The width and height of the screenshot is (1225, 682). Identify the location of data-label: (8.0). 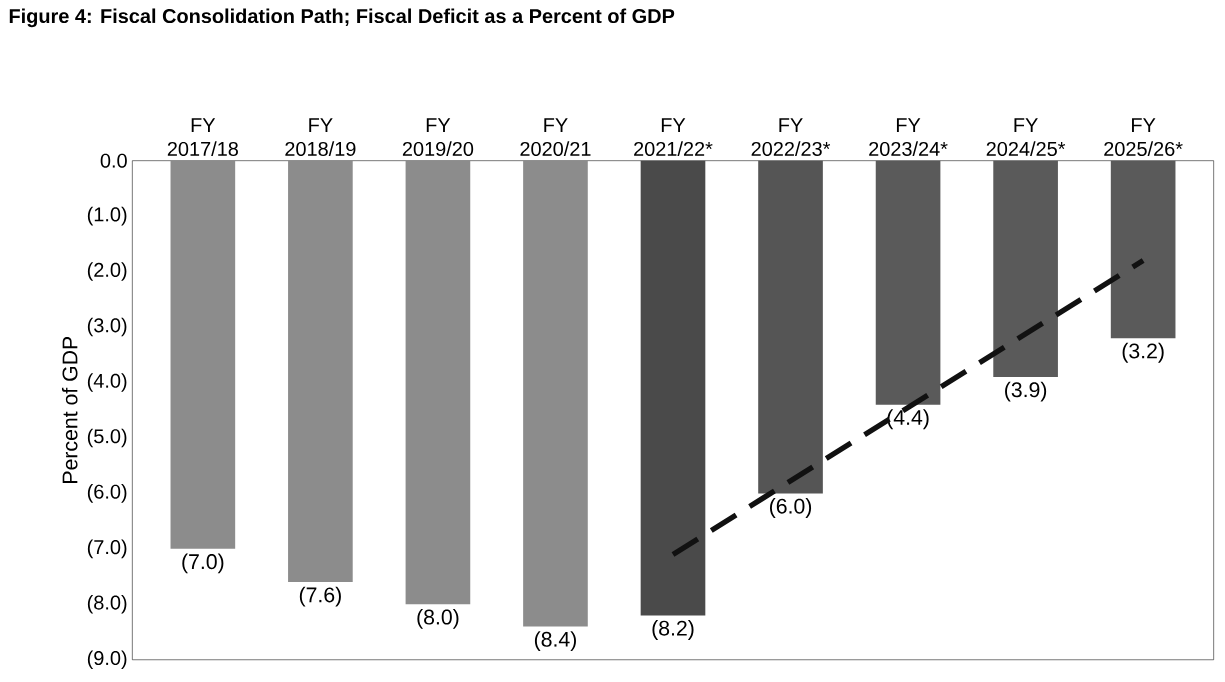
(438, 618).